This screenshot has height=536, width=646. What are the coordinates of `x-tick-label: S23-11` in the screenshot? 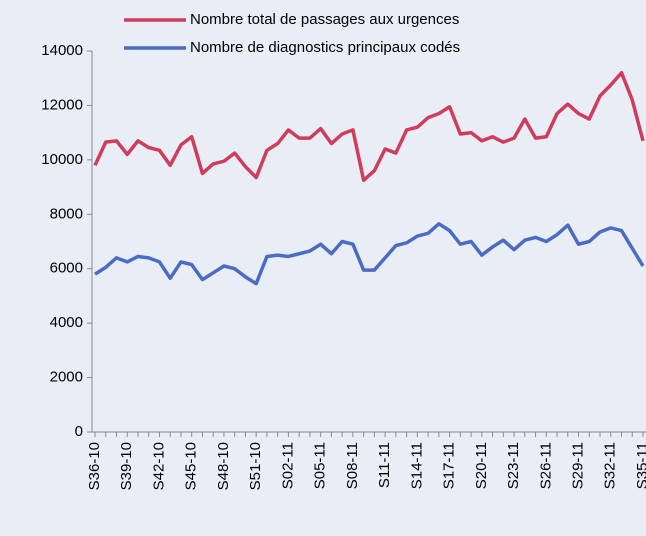 It's located at (513, 465).